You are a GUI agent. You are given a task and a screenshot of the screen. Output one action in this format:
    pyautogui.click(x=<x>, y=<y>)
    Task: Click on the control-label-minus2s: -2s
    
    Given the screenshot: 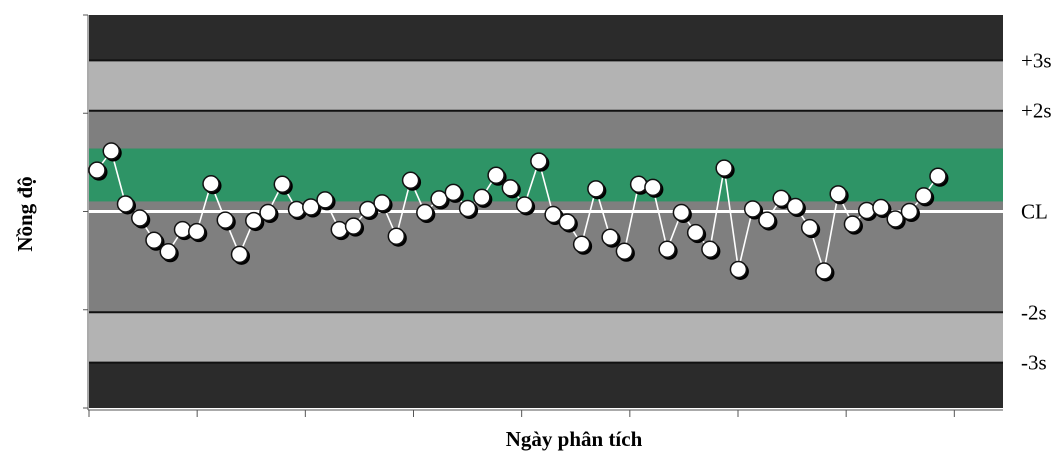 What is the action you would take?
    pyautogui.click(x=1034, y=312)
    